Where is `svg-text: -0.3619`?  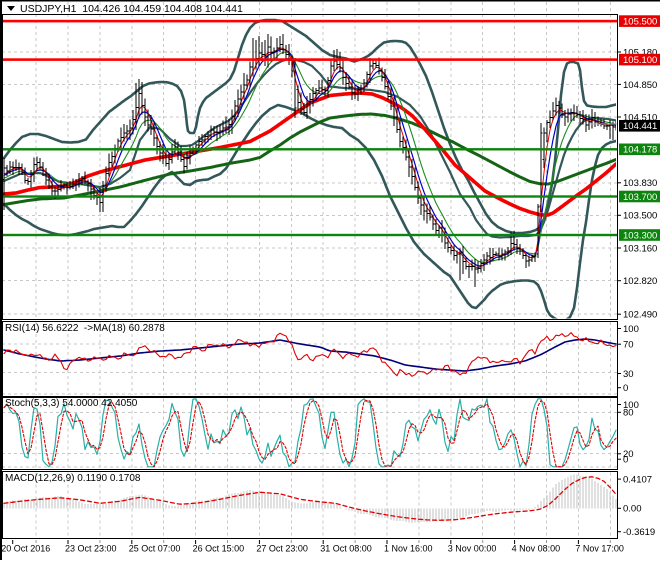 svg-text: -0.3619 is located at coordinates (639, 532).